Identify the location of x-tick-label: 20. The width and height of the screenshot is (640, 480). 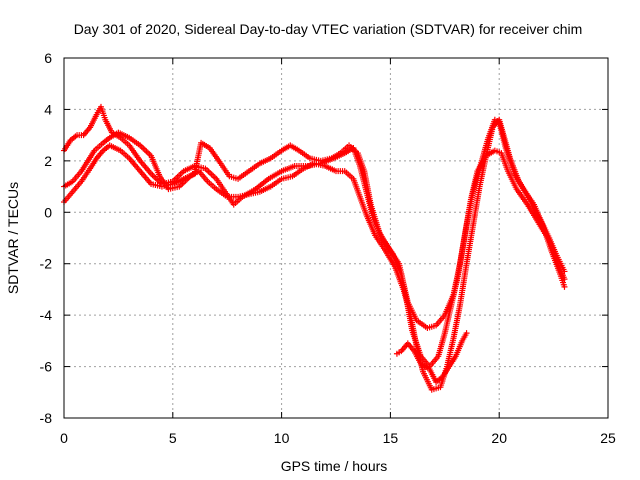
(499, 438).